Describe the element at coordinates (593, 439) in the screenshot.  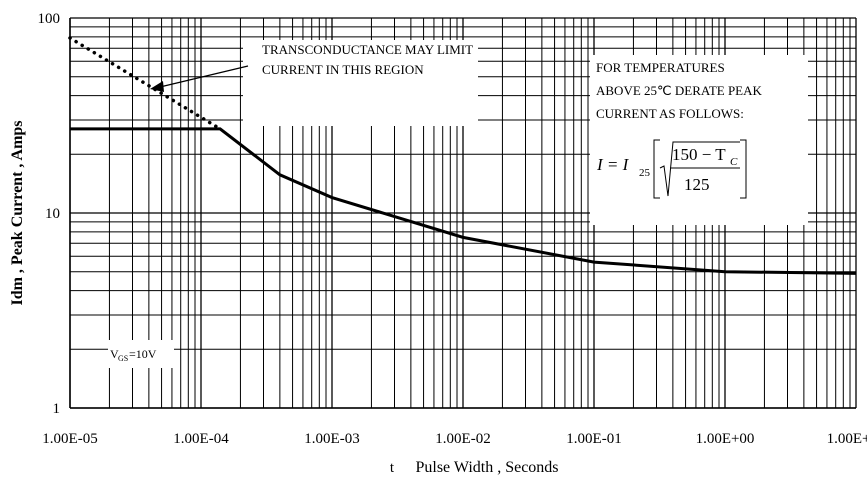
I see `x-tick-label: 1.00E-01` at that location.